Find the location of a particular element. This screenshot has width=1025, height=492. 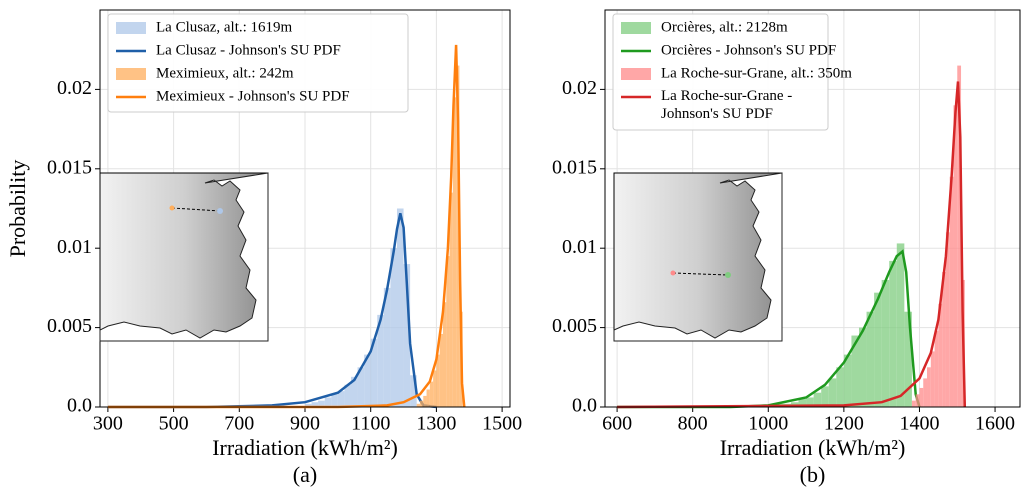

legend-label: La Clusaz - Johnson's SU PDF is located at coordinates (248, 50).